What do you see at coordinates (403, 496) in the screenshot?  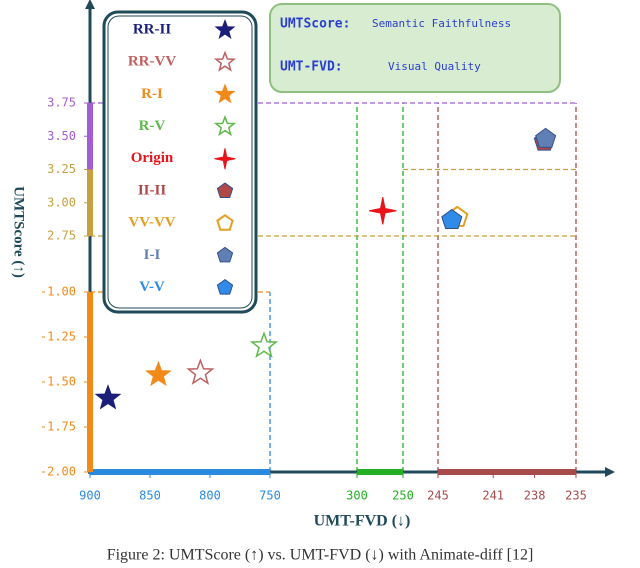 I see `x-tick-label: 250` at bounding box center [403, 496].